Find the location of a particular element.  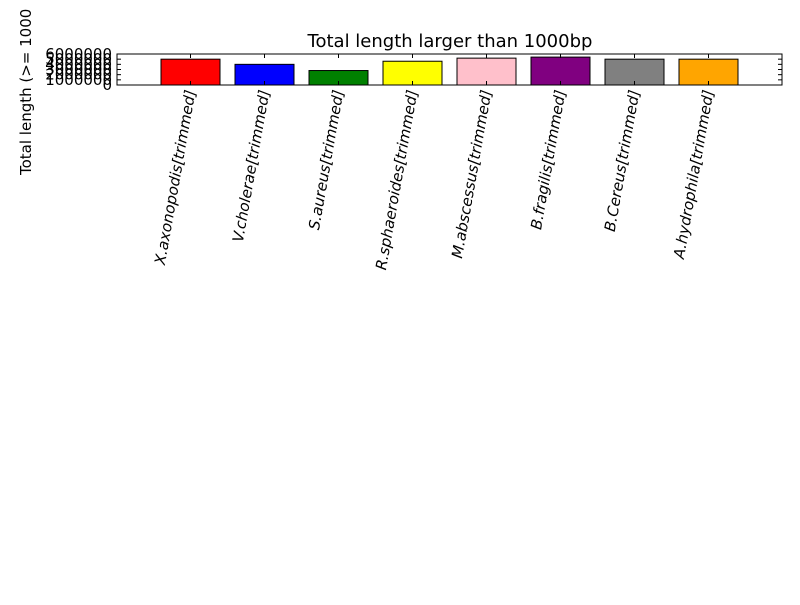

y-axis-label: Total length (>= 1000 is located at coordinates (26, 92).